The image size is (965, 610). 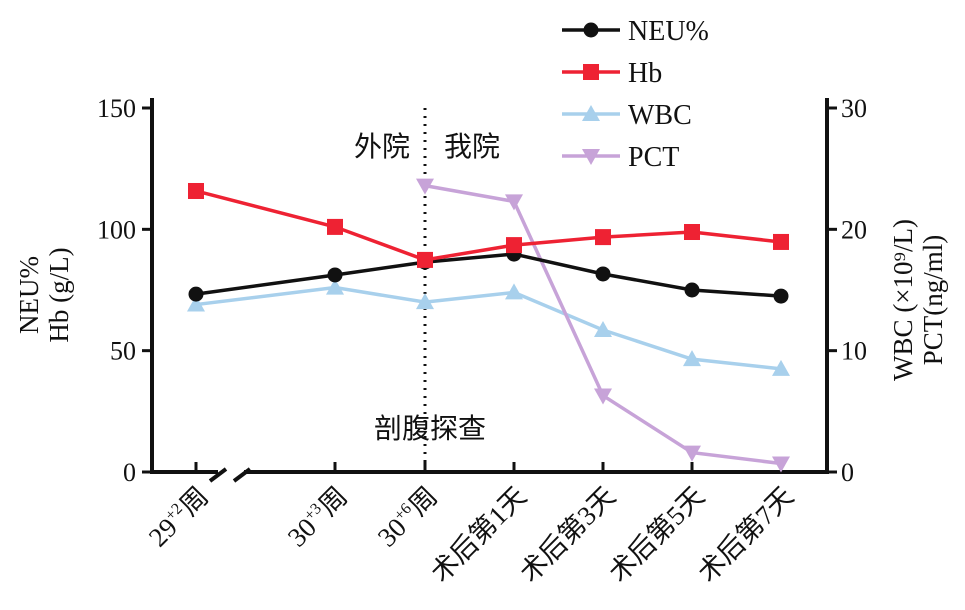 What do you see at coordinates (129, 472) in the screenshot?
I see `left-tick-label: 0` at bounding box center [129, 472].